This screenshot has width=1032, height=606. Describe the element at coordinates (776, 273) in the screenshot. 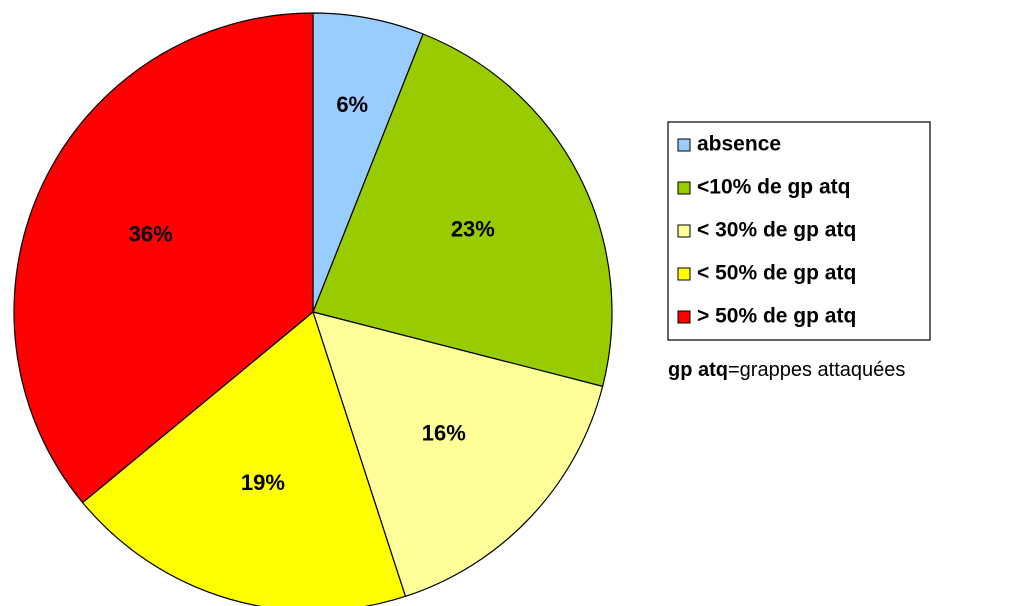

I see `legend-label: < 50% de gp atq` at that location.